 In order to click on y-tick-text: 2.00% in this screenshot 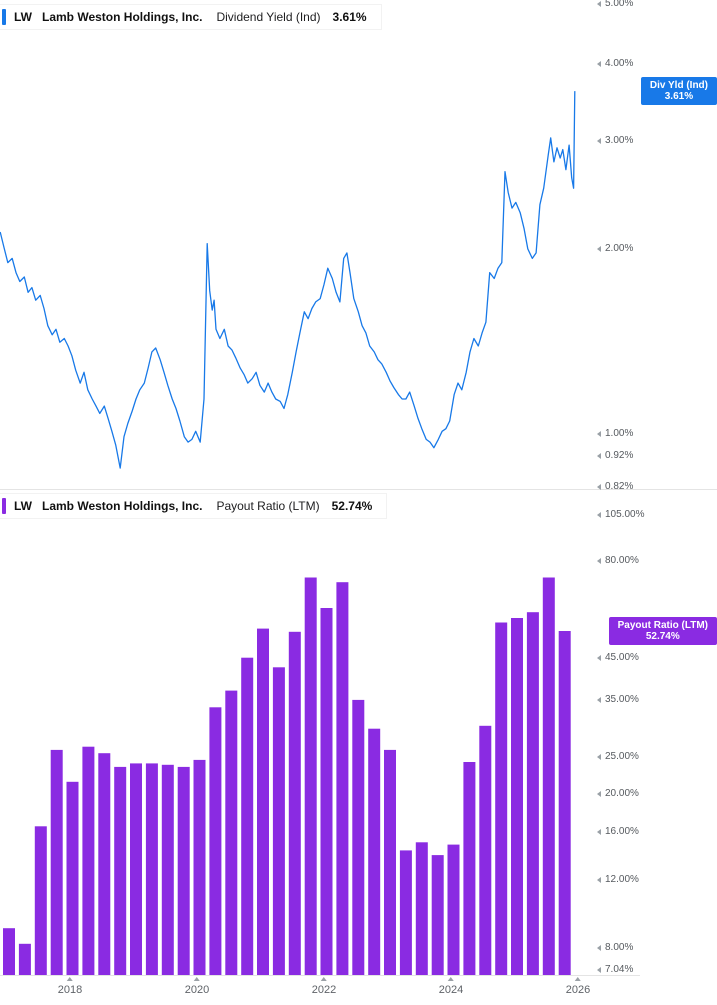, I will do `click(619, 248)`.